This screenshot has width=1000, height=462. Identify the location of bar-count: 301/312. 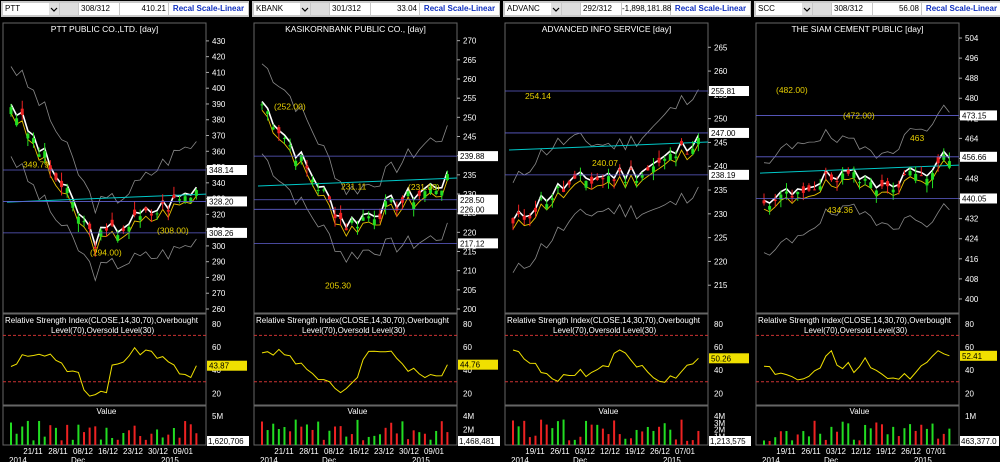
(350, 9).